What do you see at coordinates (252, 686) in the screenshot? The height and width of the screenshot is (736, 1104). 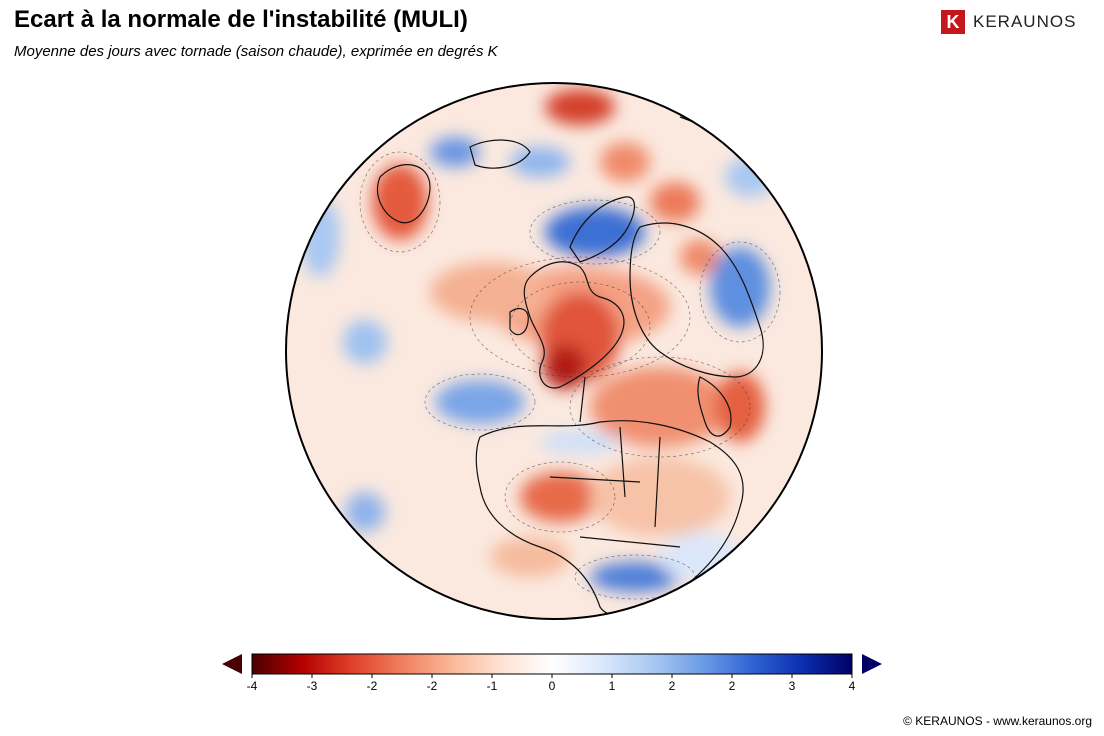 I see `colorbar-tick-label: -4` at bounding box center [252, 686].